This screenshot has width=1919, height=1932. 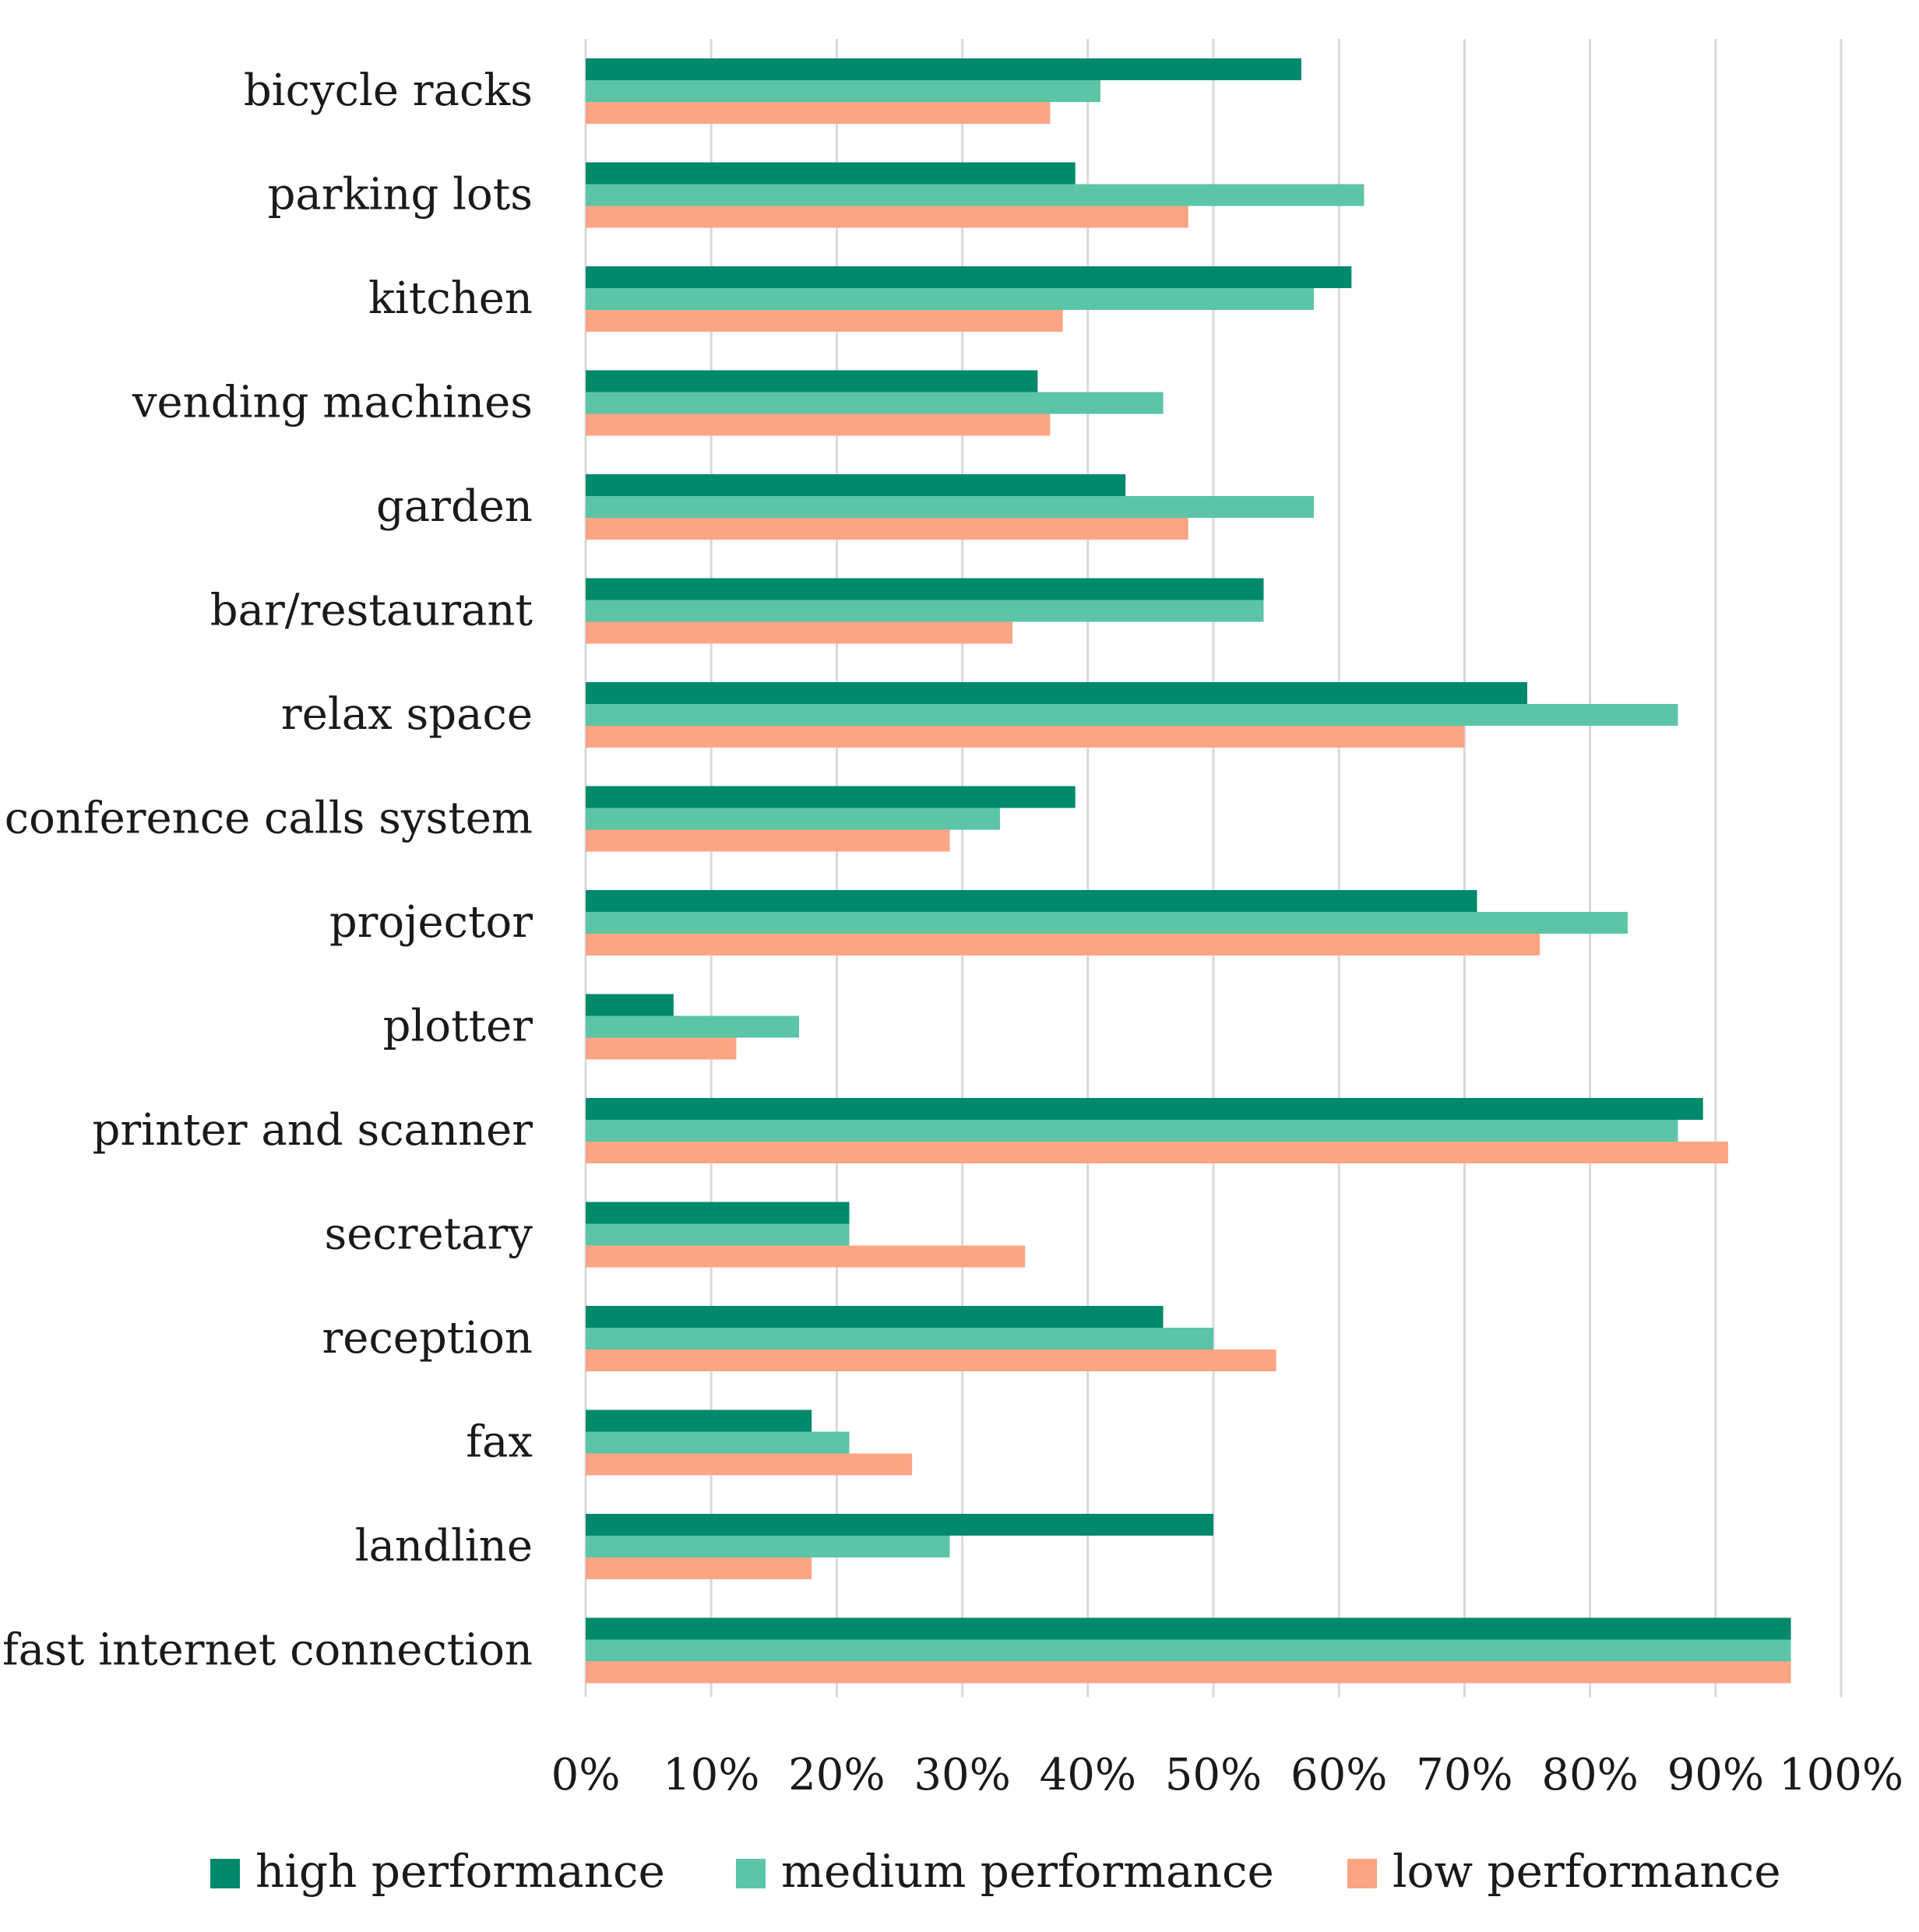 I want to click on legend-label-high-performance: high performance, so click(x=460, y=1871).